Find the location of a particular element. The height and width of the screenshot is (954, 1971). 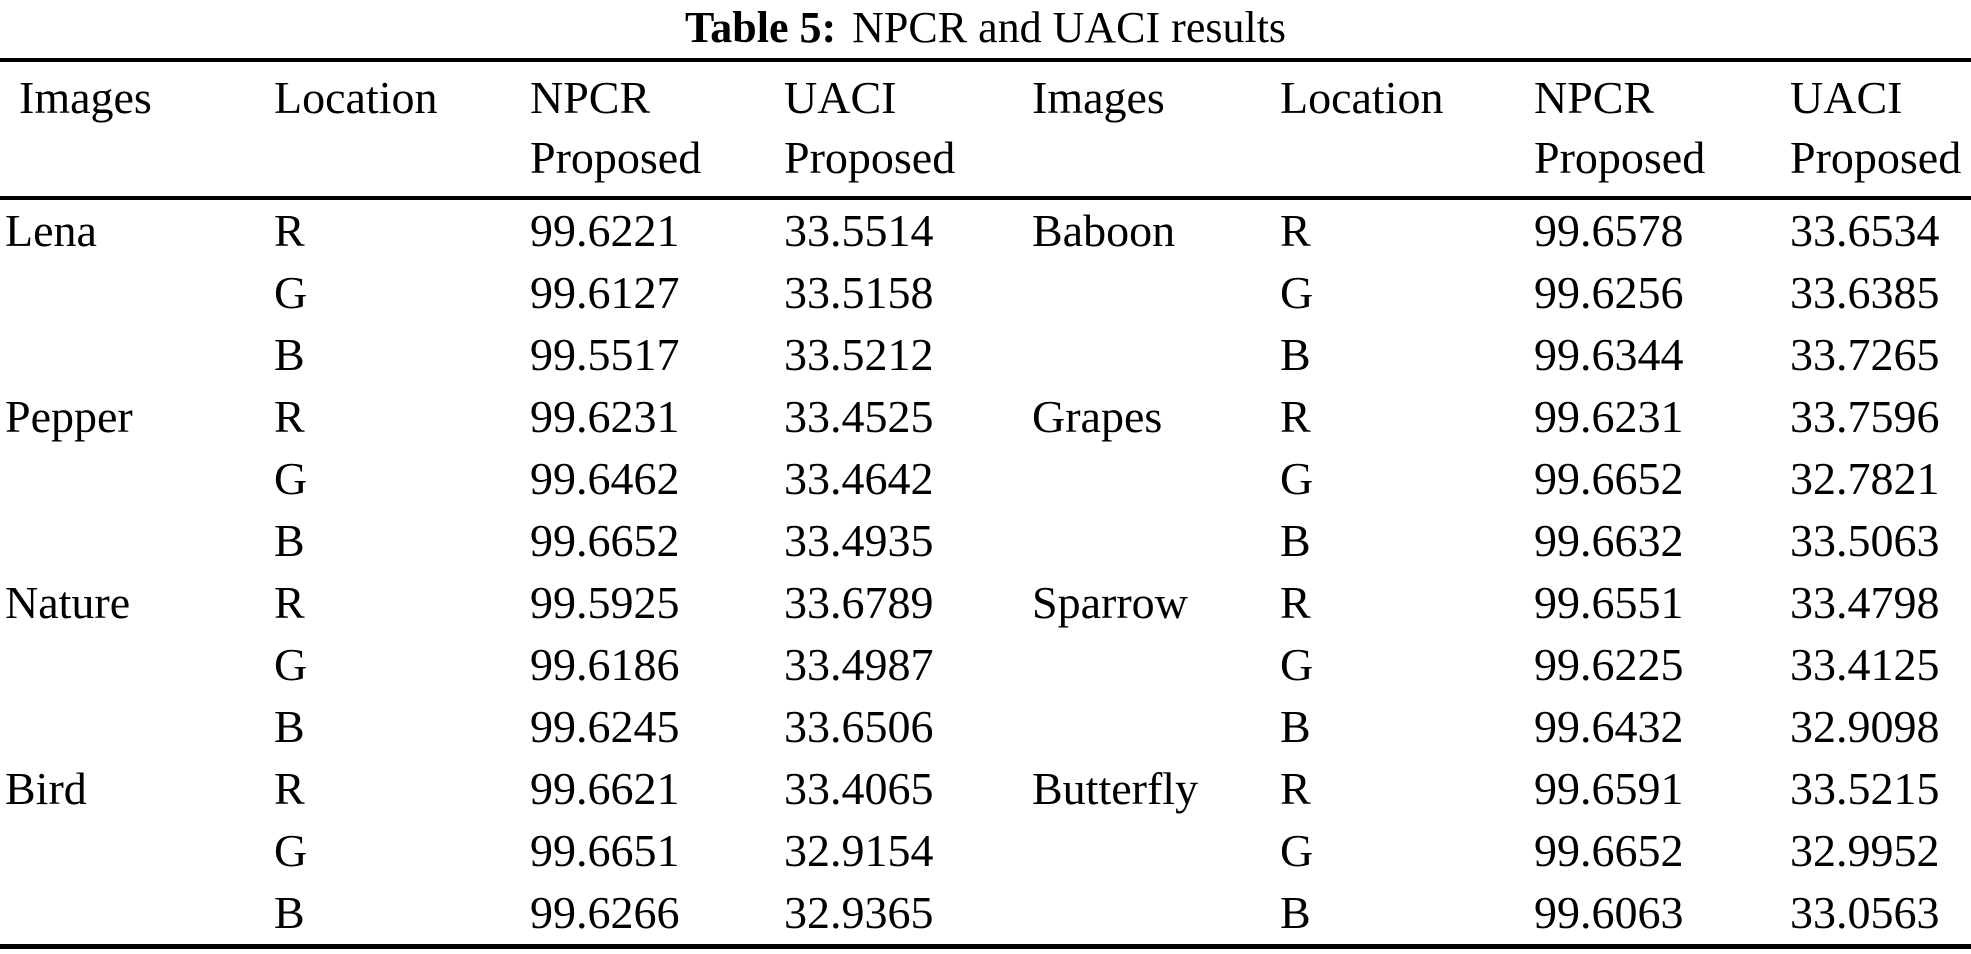

table-header-rule is located at coordinates (985, 198).